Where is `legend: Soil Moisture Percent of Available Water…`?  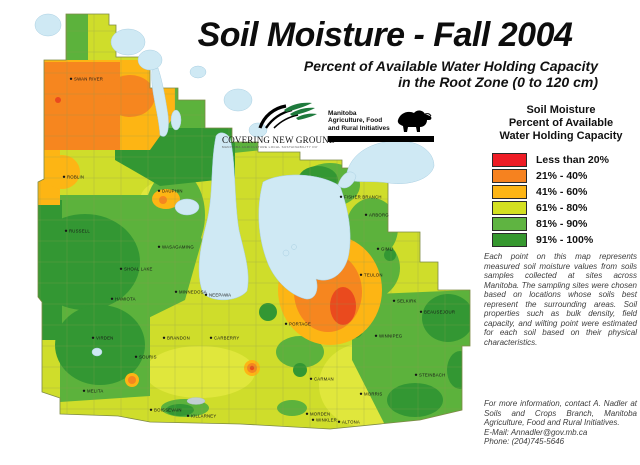 legend: Soil Moisture Percent of Available Water… is located at coordinates (561, 176).